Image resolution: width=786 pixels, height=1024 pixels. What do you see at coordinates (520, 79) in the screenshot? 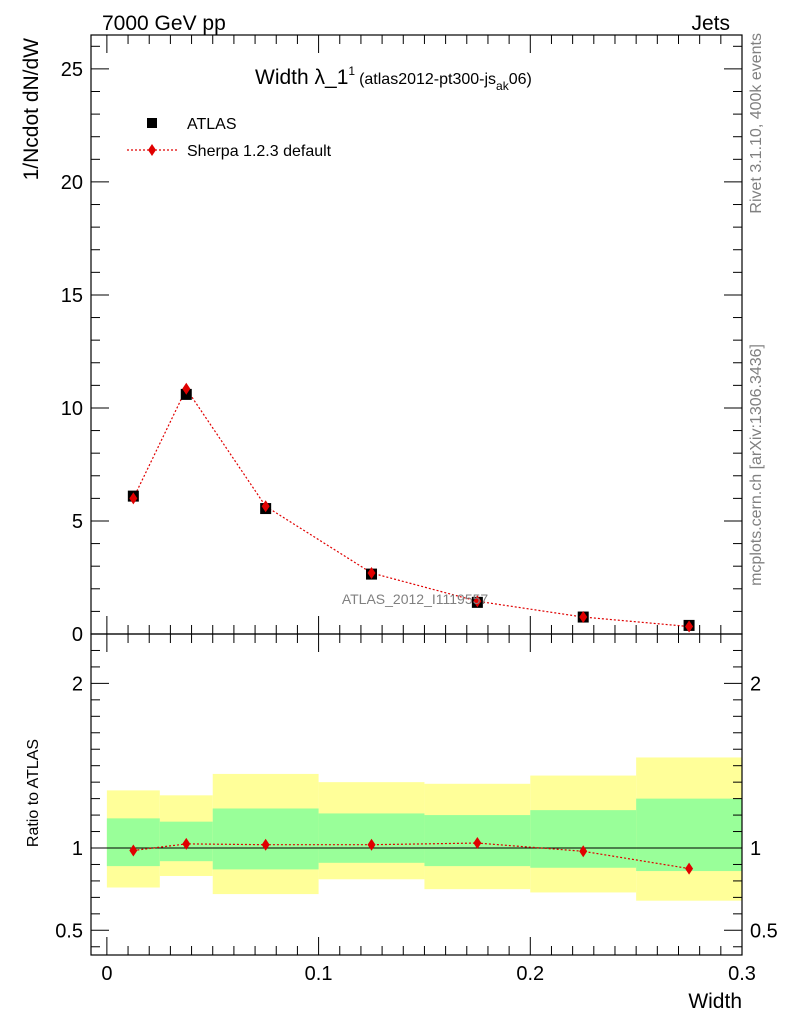
I see `title-paren-close: 06)` at bounding box center [520, 79].